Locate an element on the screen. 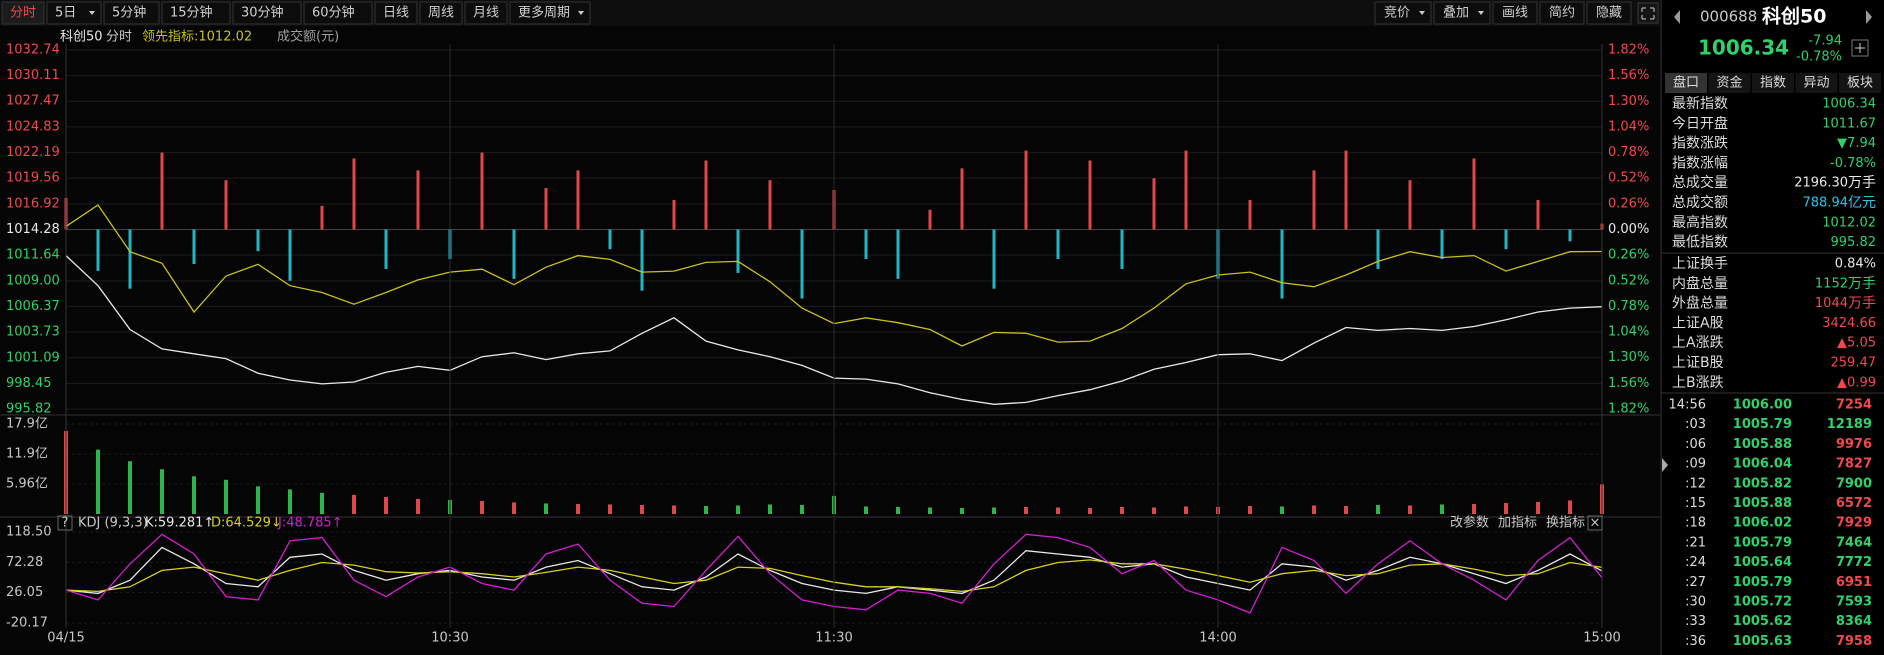 The image size is (1884, 655). collapse-arrow is located at coordinates (1665, 465).